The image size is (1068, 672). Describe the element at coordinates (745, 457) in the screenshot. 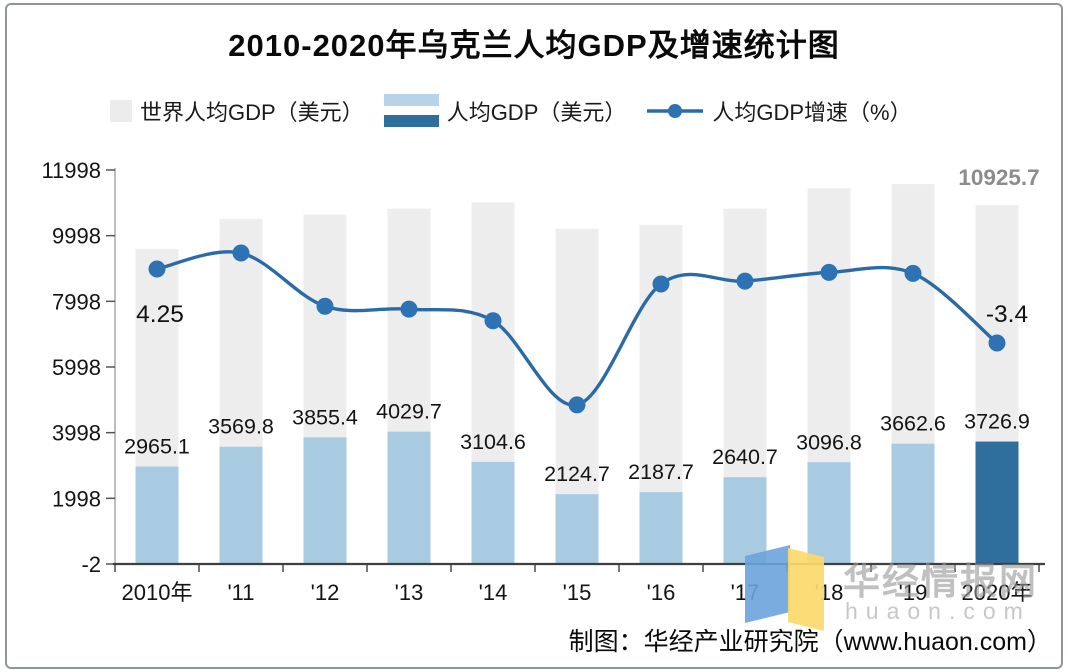

I see `bar-value-label: 2640.7` at that location.